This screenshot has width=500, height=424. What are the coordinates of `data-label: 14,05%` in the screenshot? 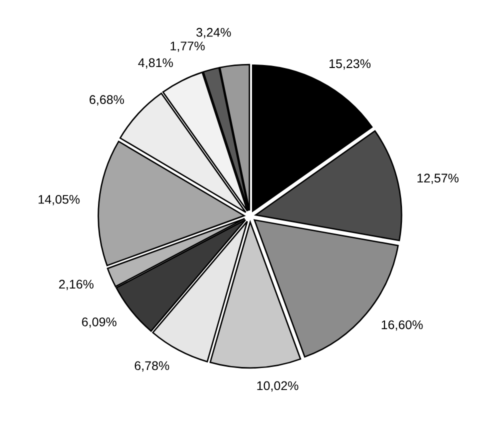 It's located at (59, 200).